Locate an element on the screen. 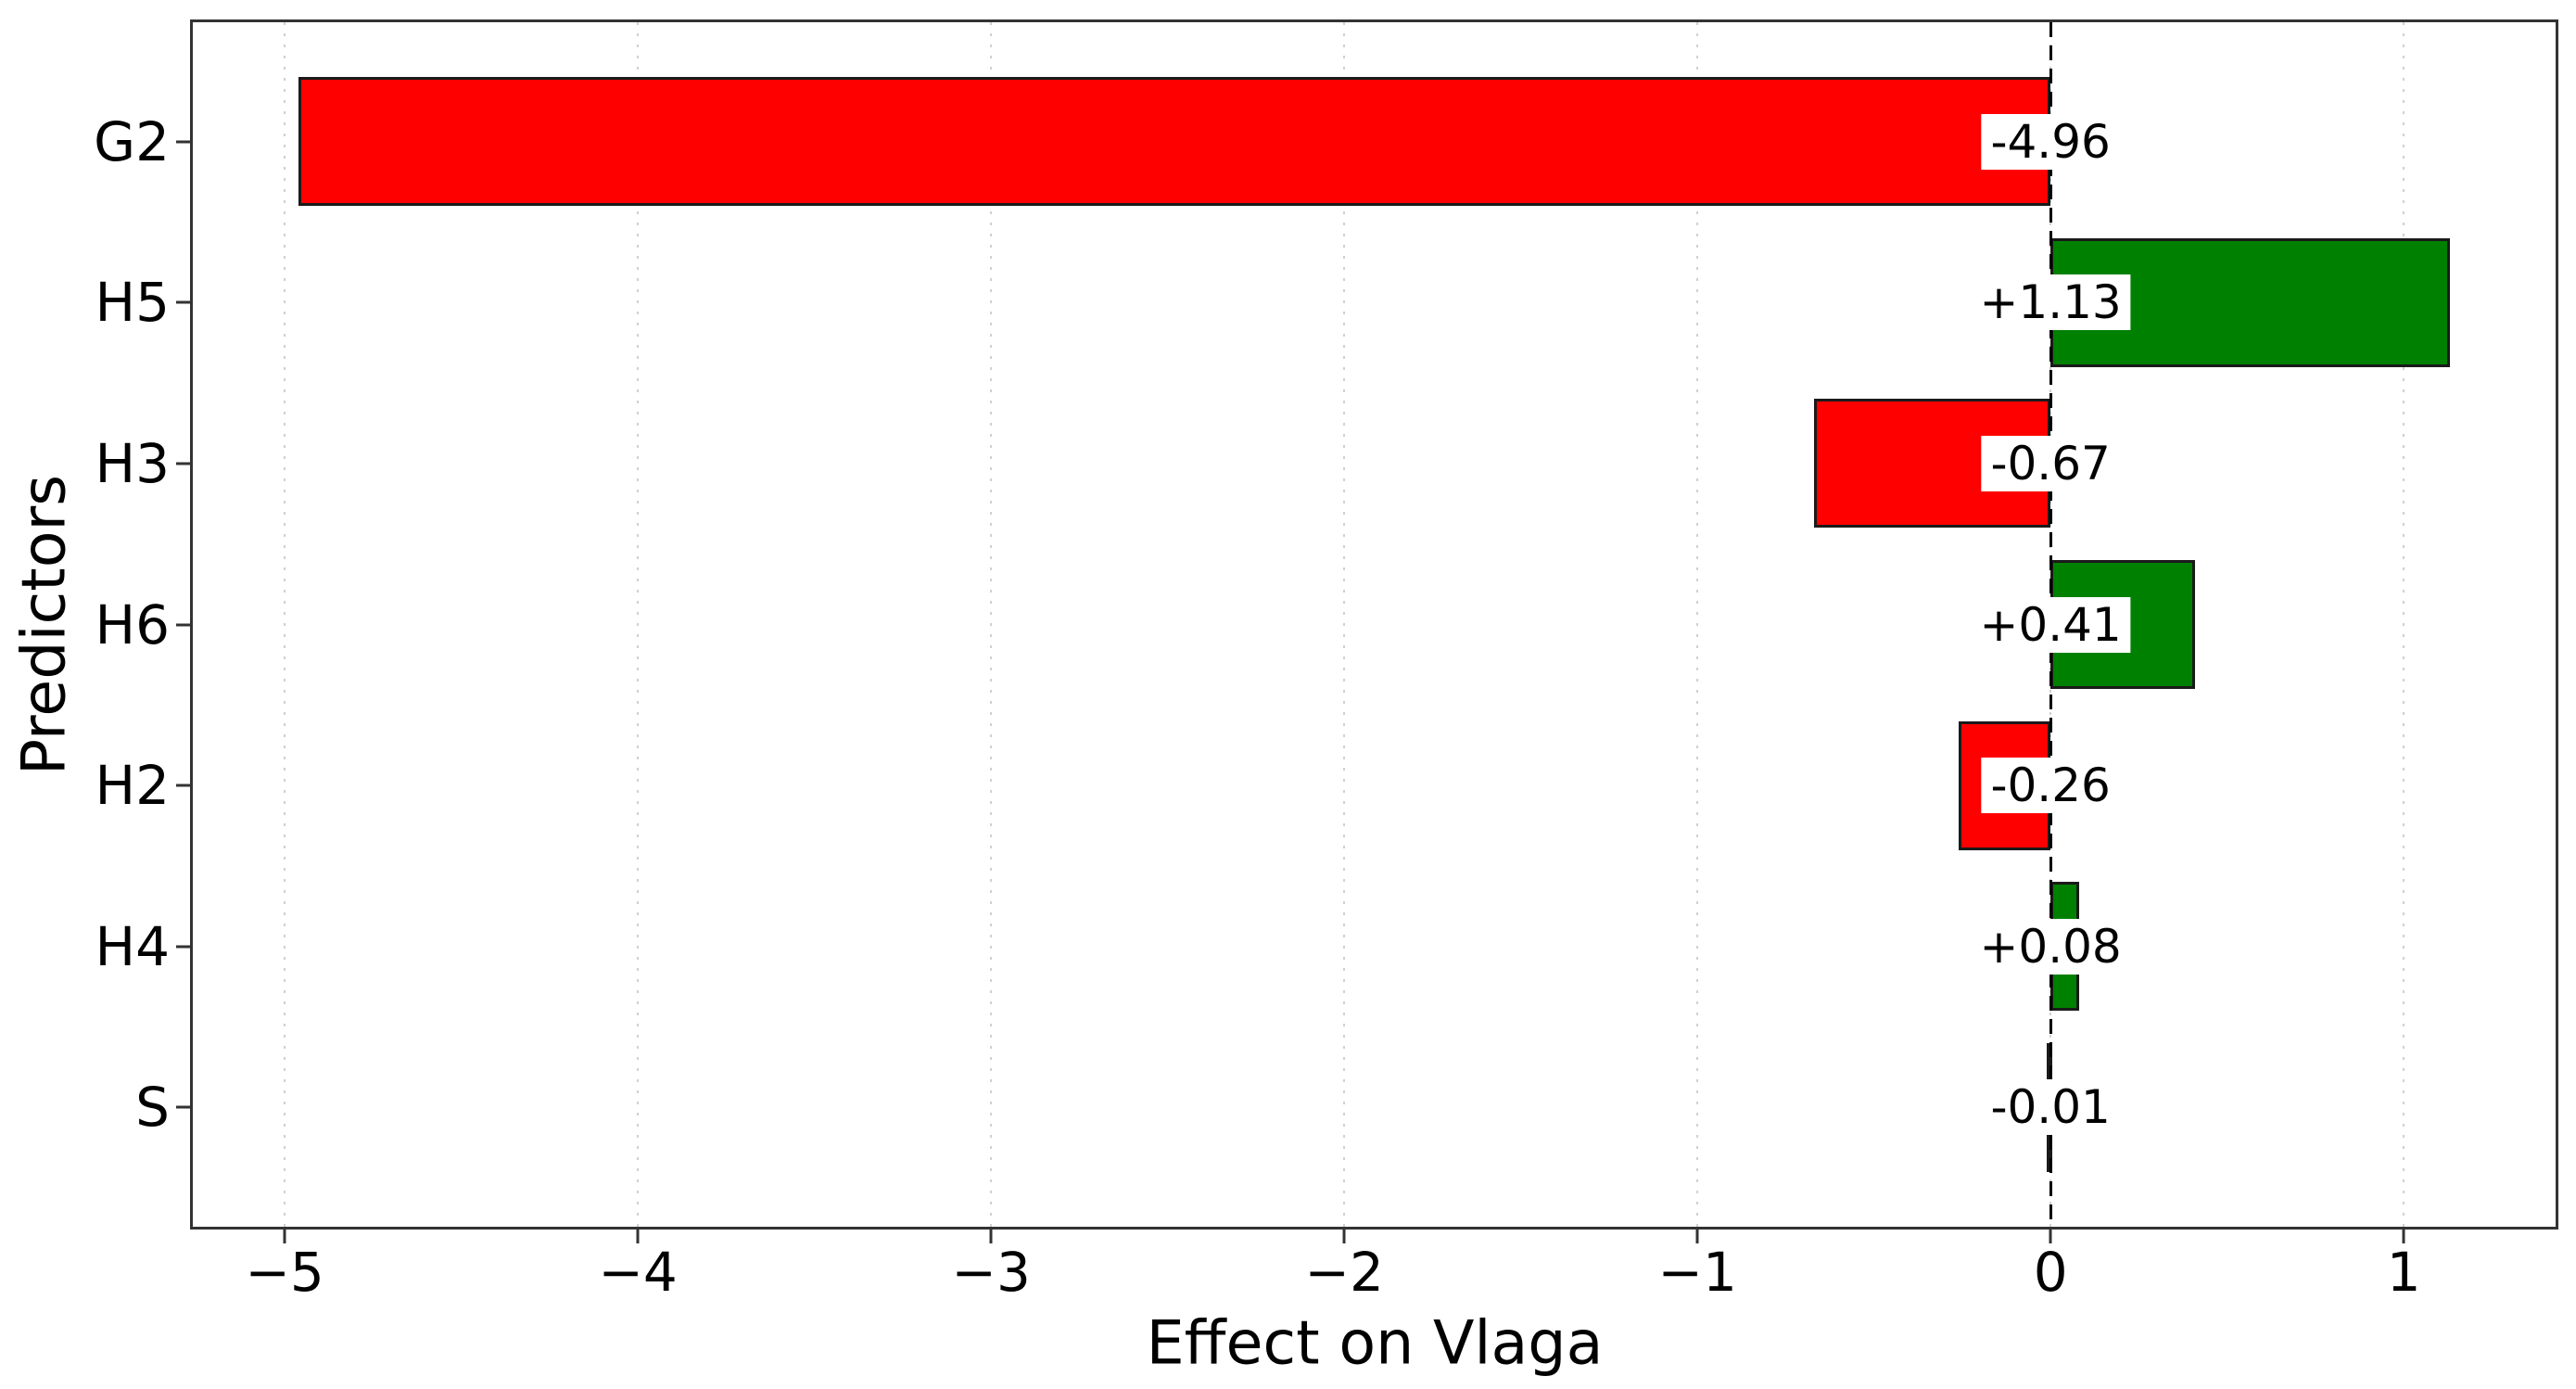 This screenshot has width=2576, height=1389. value-label-G2: -4.96 is located at coordinates (2050, 141).